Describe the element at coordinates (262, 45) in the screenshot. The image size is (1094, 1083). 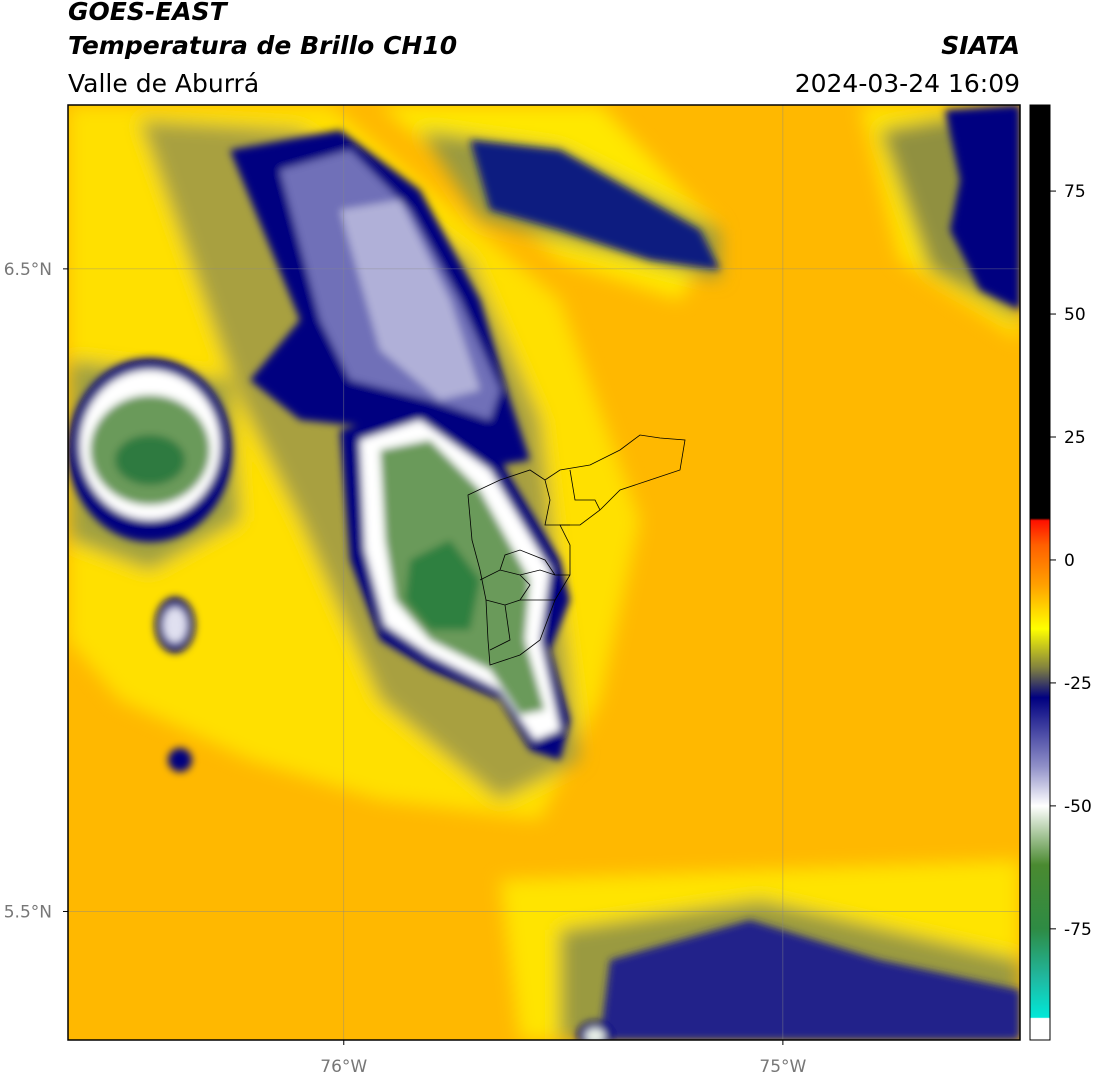
I see `subtitle: Temperatura de Brillo CH10` at that location.